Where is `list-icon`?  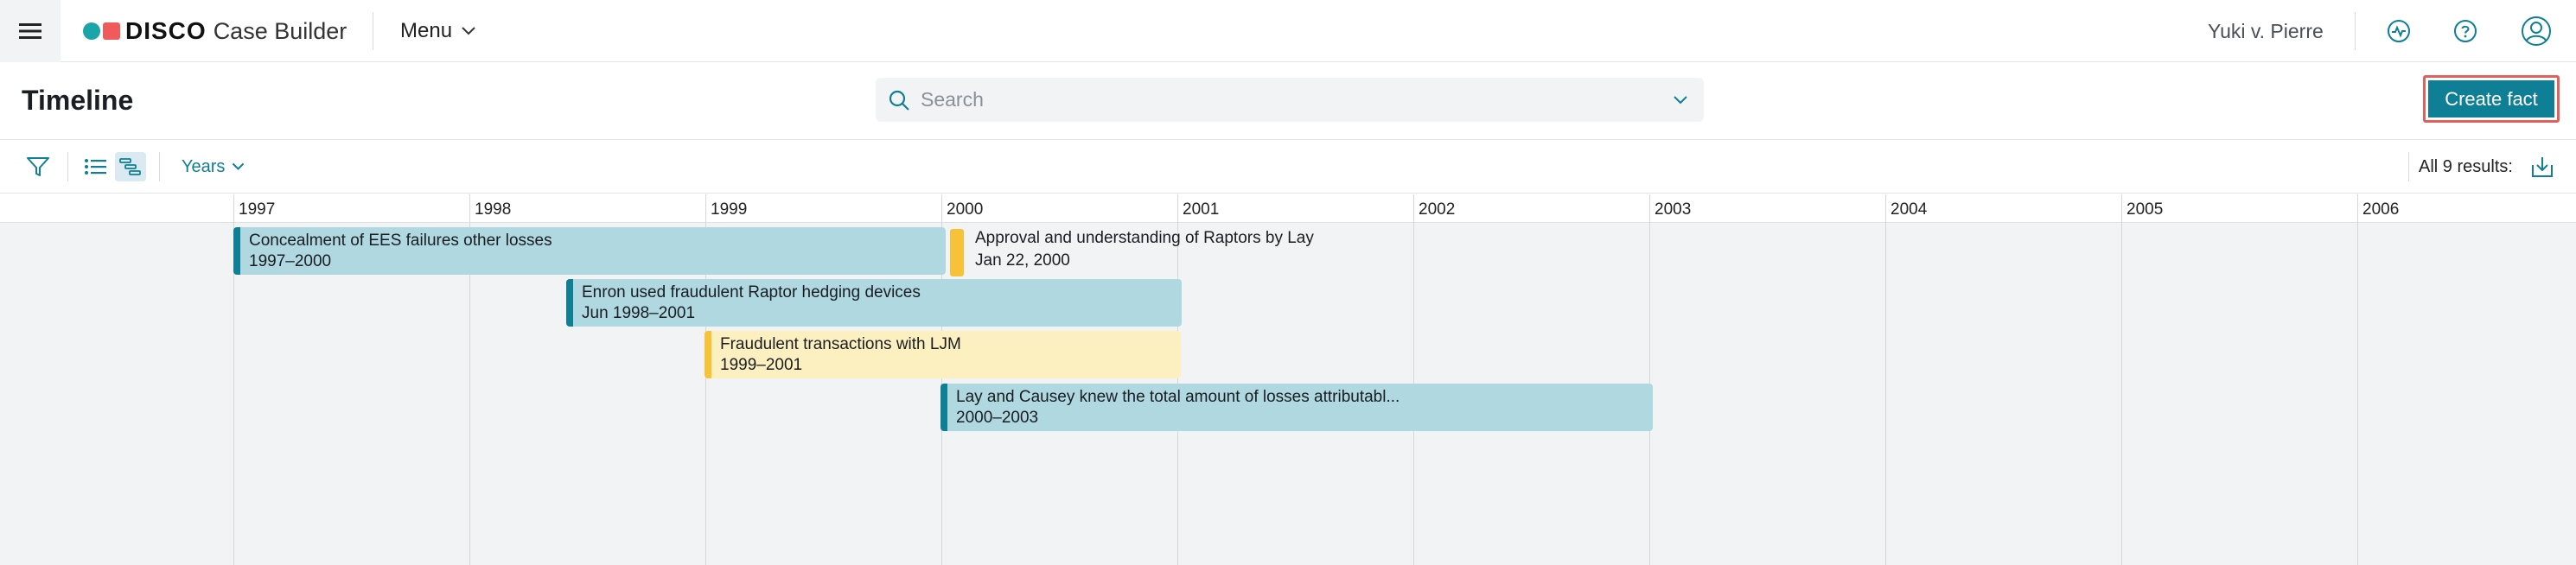
list-icon is located at coordinates (95, 167).